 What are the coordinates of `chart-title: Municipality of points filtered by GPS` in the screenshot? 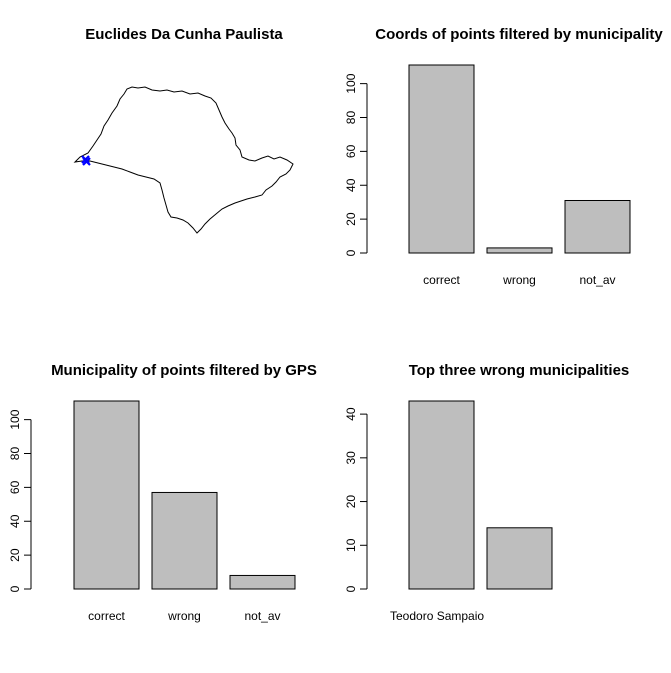 It's located at (184, 370).